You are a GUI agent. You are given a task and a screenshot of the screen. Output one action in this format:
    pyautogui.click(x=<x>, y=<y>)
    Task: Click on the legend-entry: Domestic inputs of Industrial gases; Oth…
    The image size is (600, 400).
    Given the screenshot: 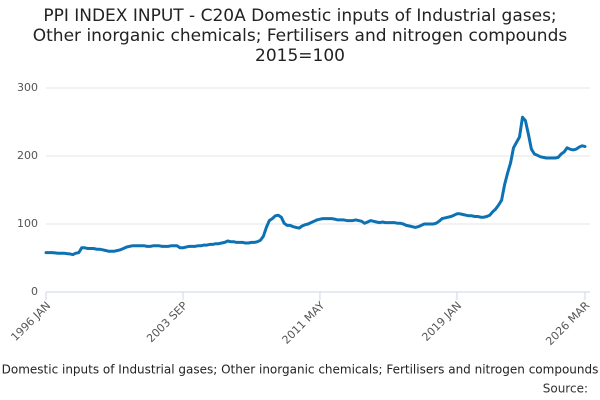 What is the action you would take?
    pyautogui.click(x=300, y=370)
    